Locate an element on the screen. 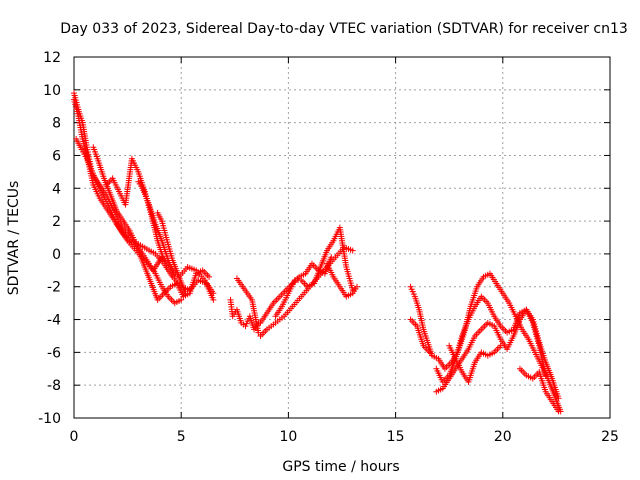 Image resolution: width=640 pixels, height=480 pixels. y-tick-label: -10 is located at coordinates (49, 419).